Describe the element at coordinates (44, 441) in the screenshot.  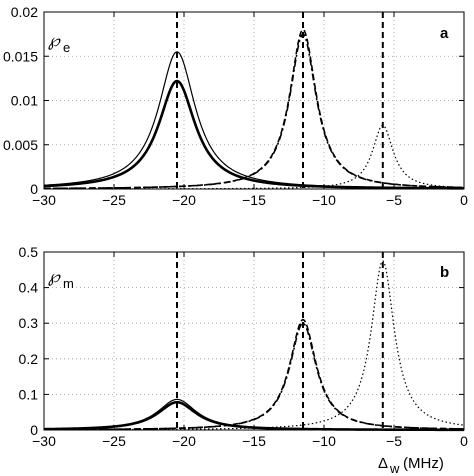
I see `panel-b-xtick-label: −30` at that location.